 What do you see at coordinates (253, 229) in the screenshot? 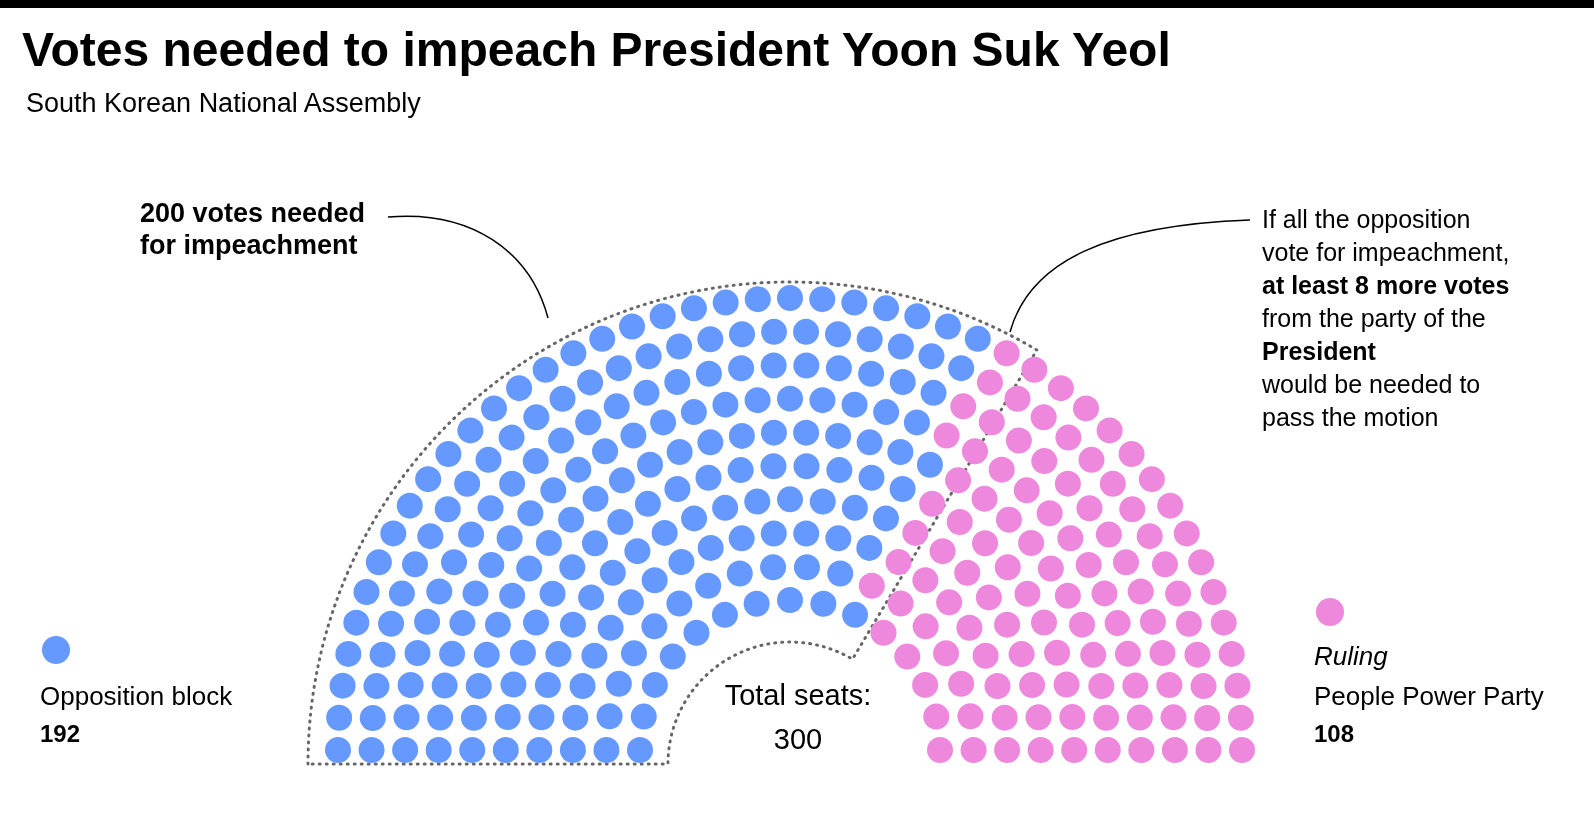
I see `text: 200 votes needed for impeachment` at bounding box center [253, 229].